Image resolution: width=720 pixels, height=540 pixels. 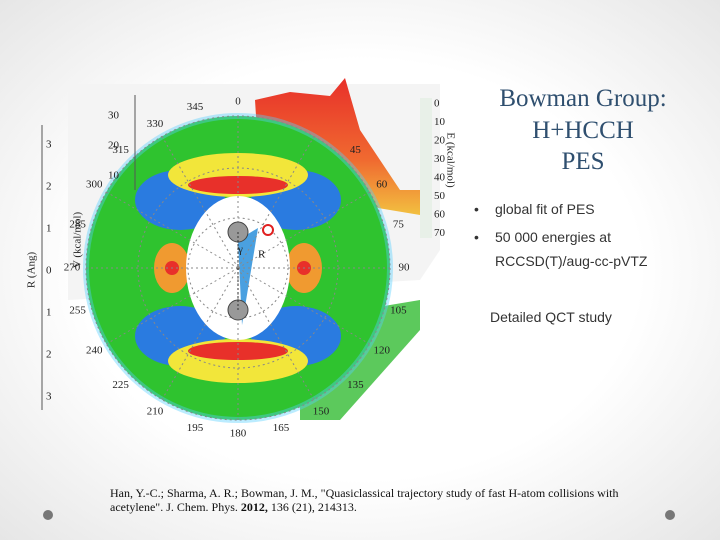 What do you see at coordinates (195, 428) in the screenshot?
I see `angle-label: 195` at bounding box center [195, 428].